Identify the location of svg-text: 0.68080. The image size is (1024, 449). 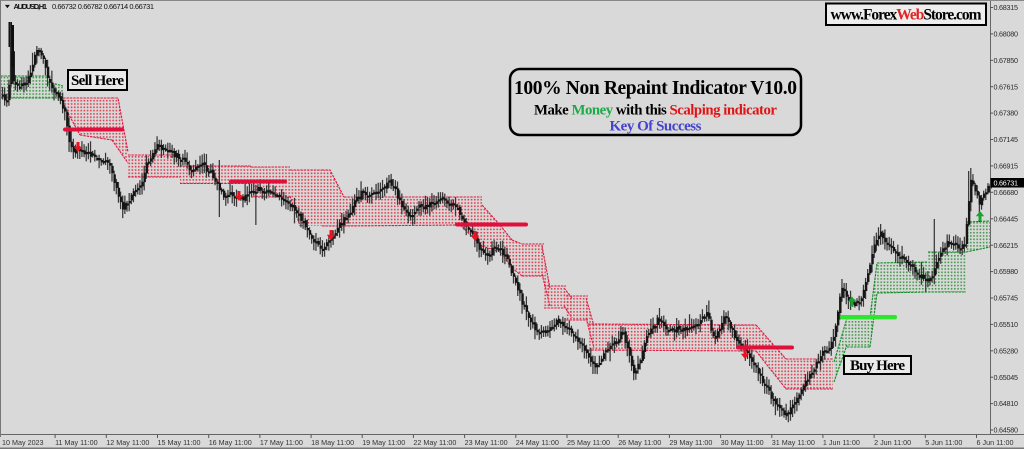
(1006, 34).